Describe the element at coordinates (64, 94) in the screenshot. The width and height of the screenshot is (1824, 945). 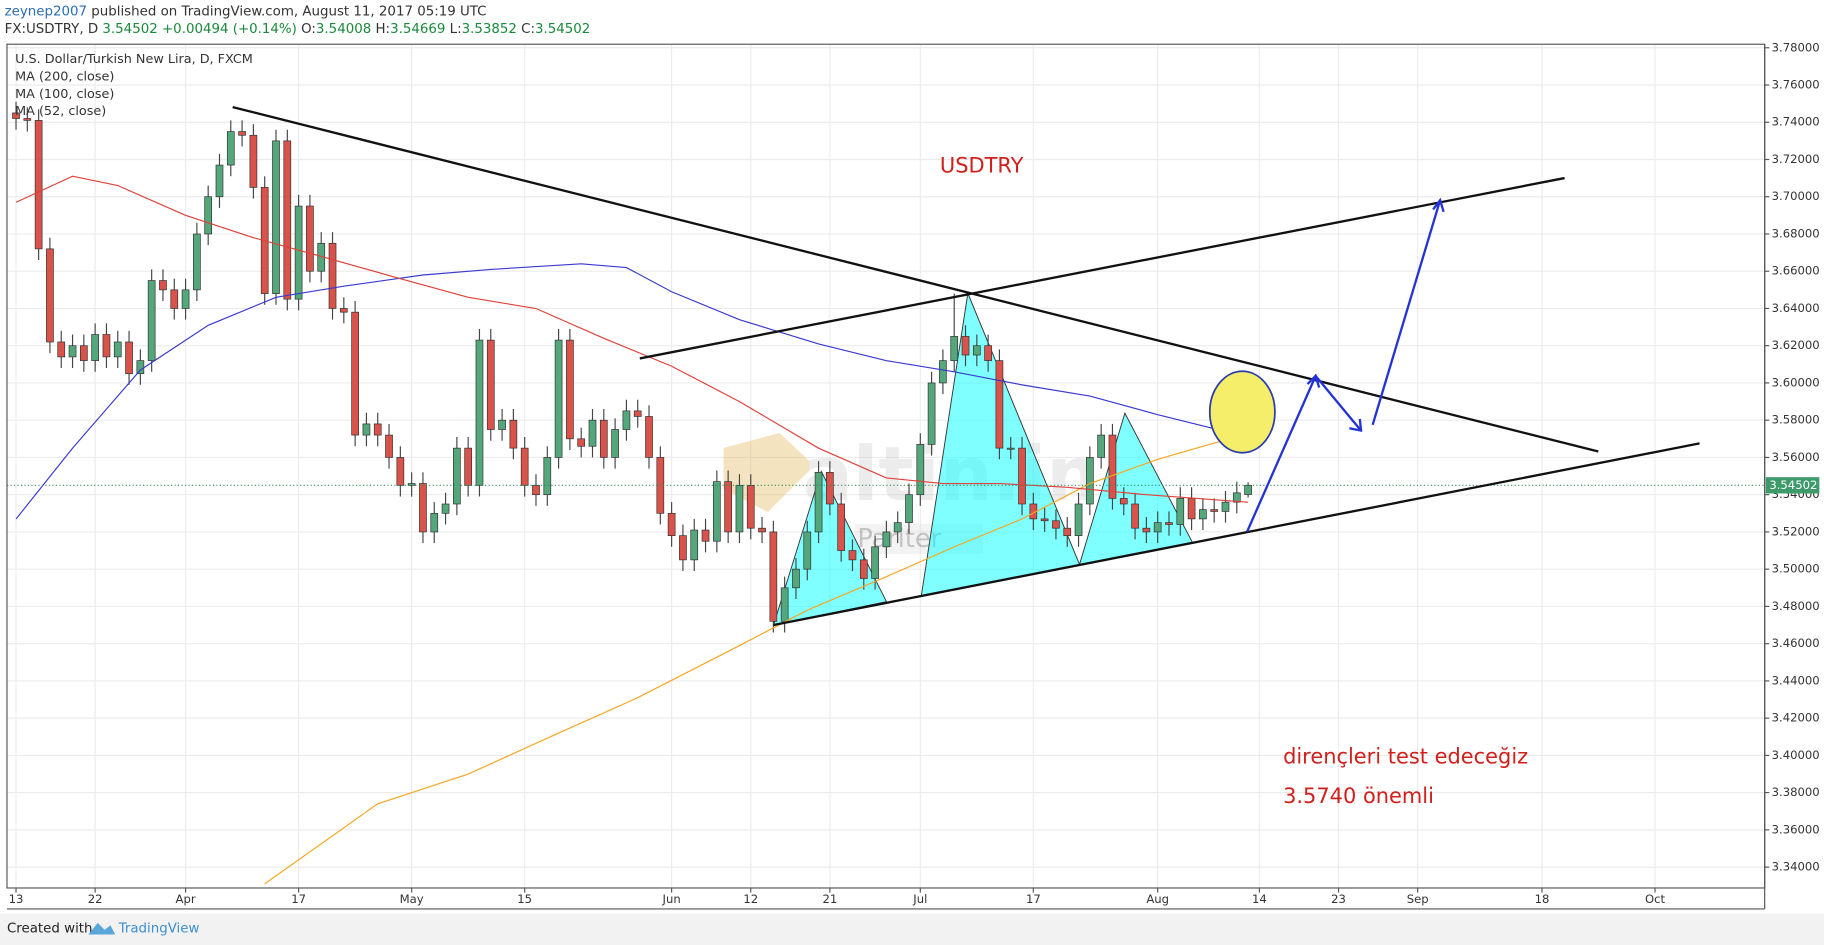
I see `legend-entry: MA (100, close)` at that location.